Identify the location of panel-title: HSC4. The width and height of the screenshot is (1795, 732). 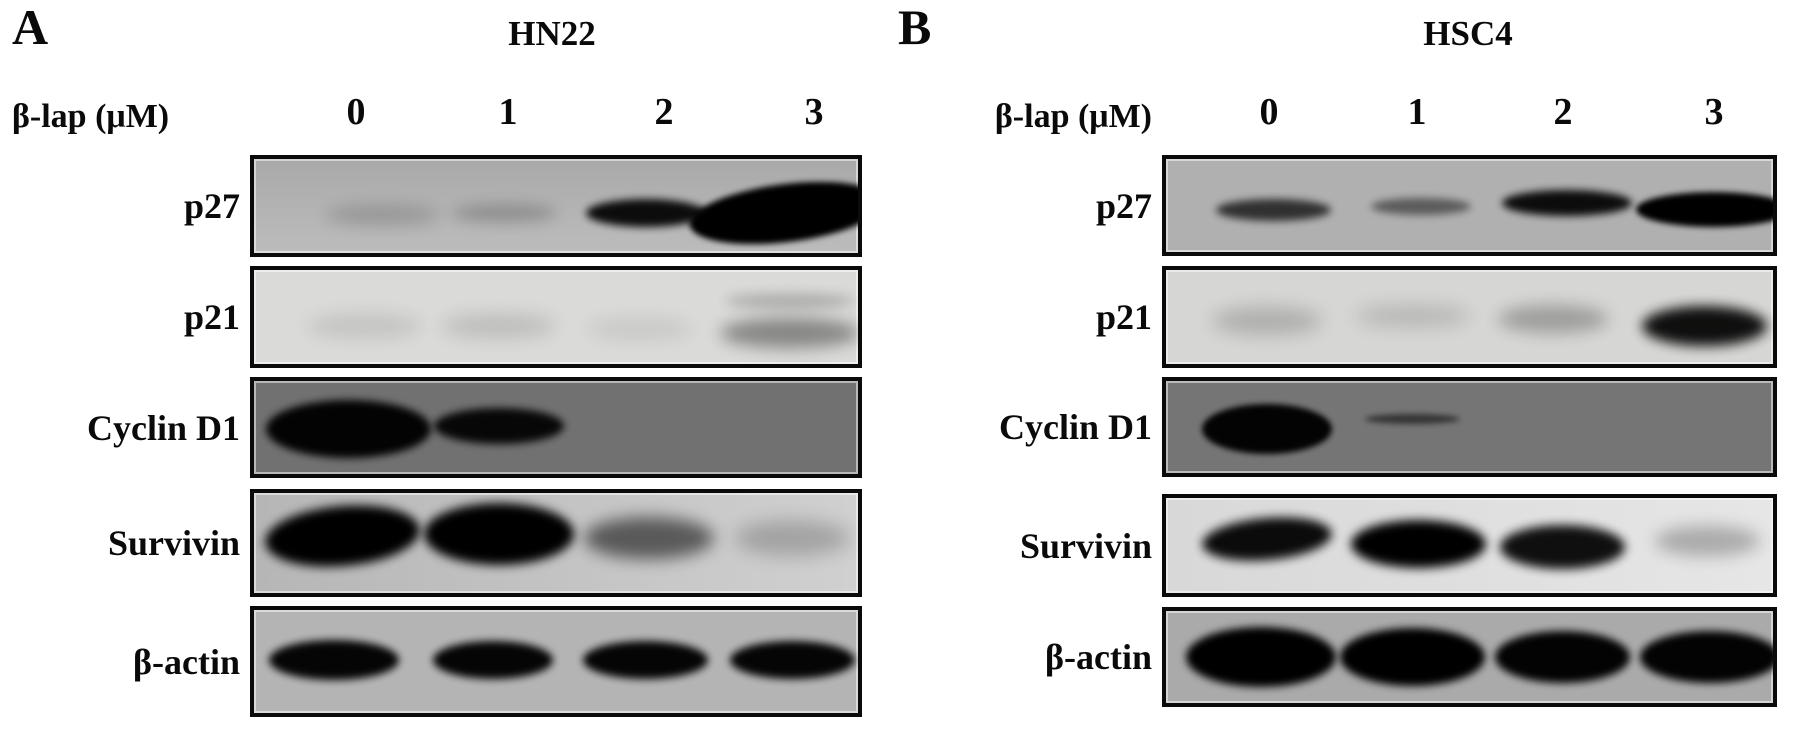
(1468, 33).